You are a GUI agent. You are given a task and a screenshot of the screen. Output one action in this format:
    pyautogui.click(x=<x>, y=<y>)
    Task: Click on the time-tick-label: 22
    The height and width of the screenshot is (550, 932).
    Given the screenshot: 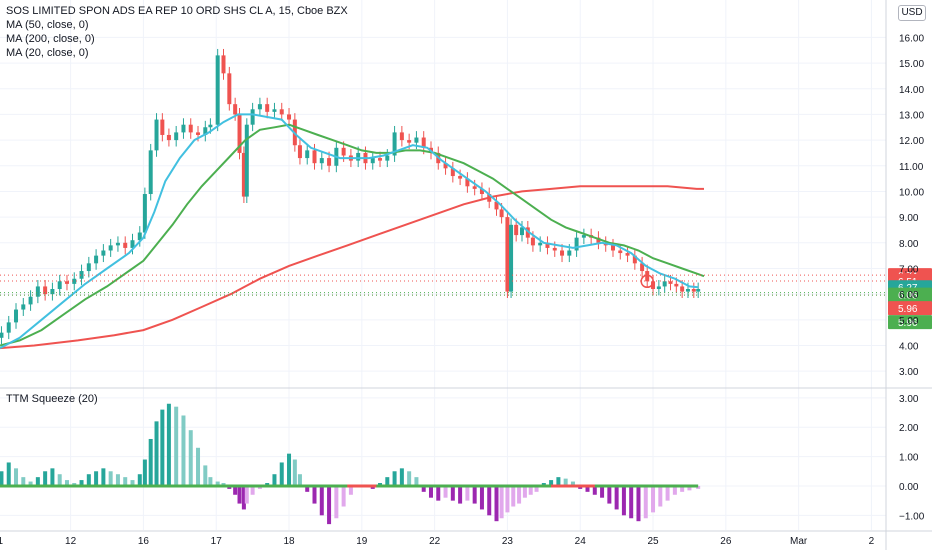 What is the action you would take?
    pyautogui.click(x=435, y=541)
    